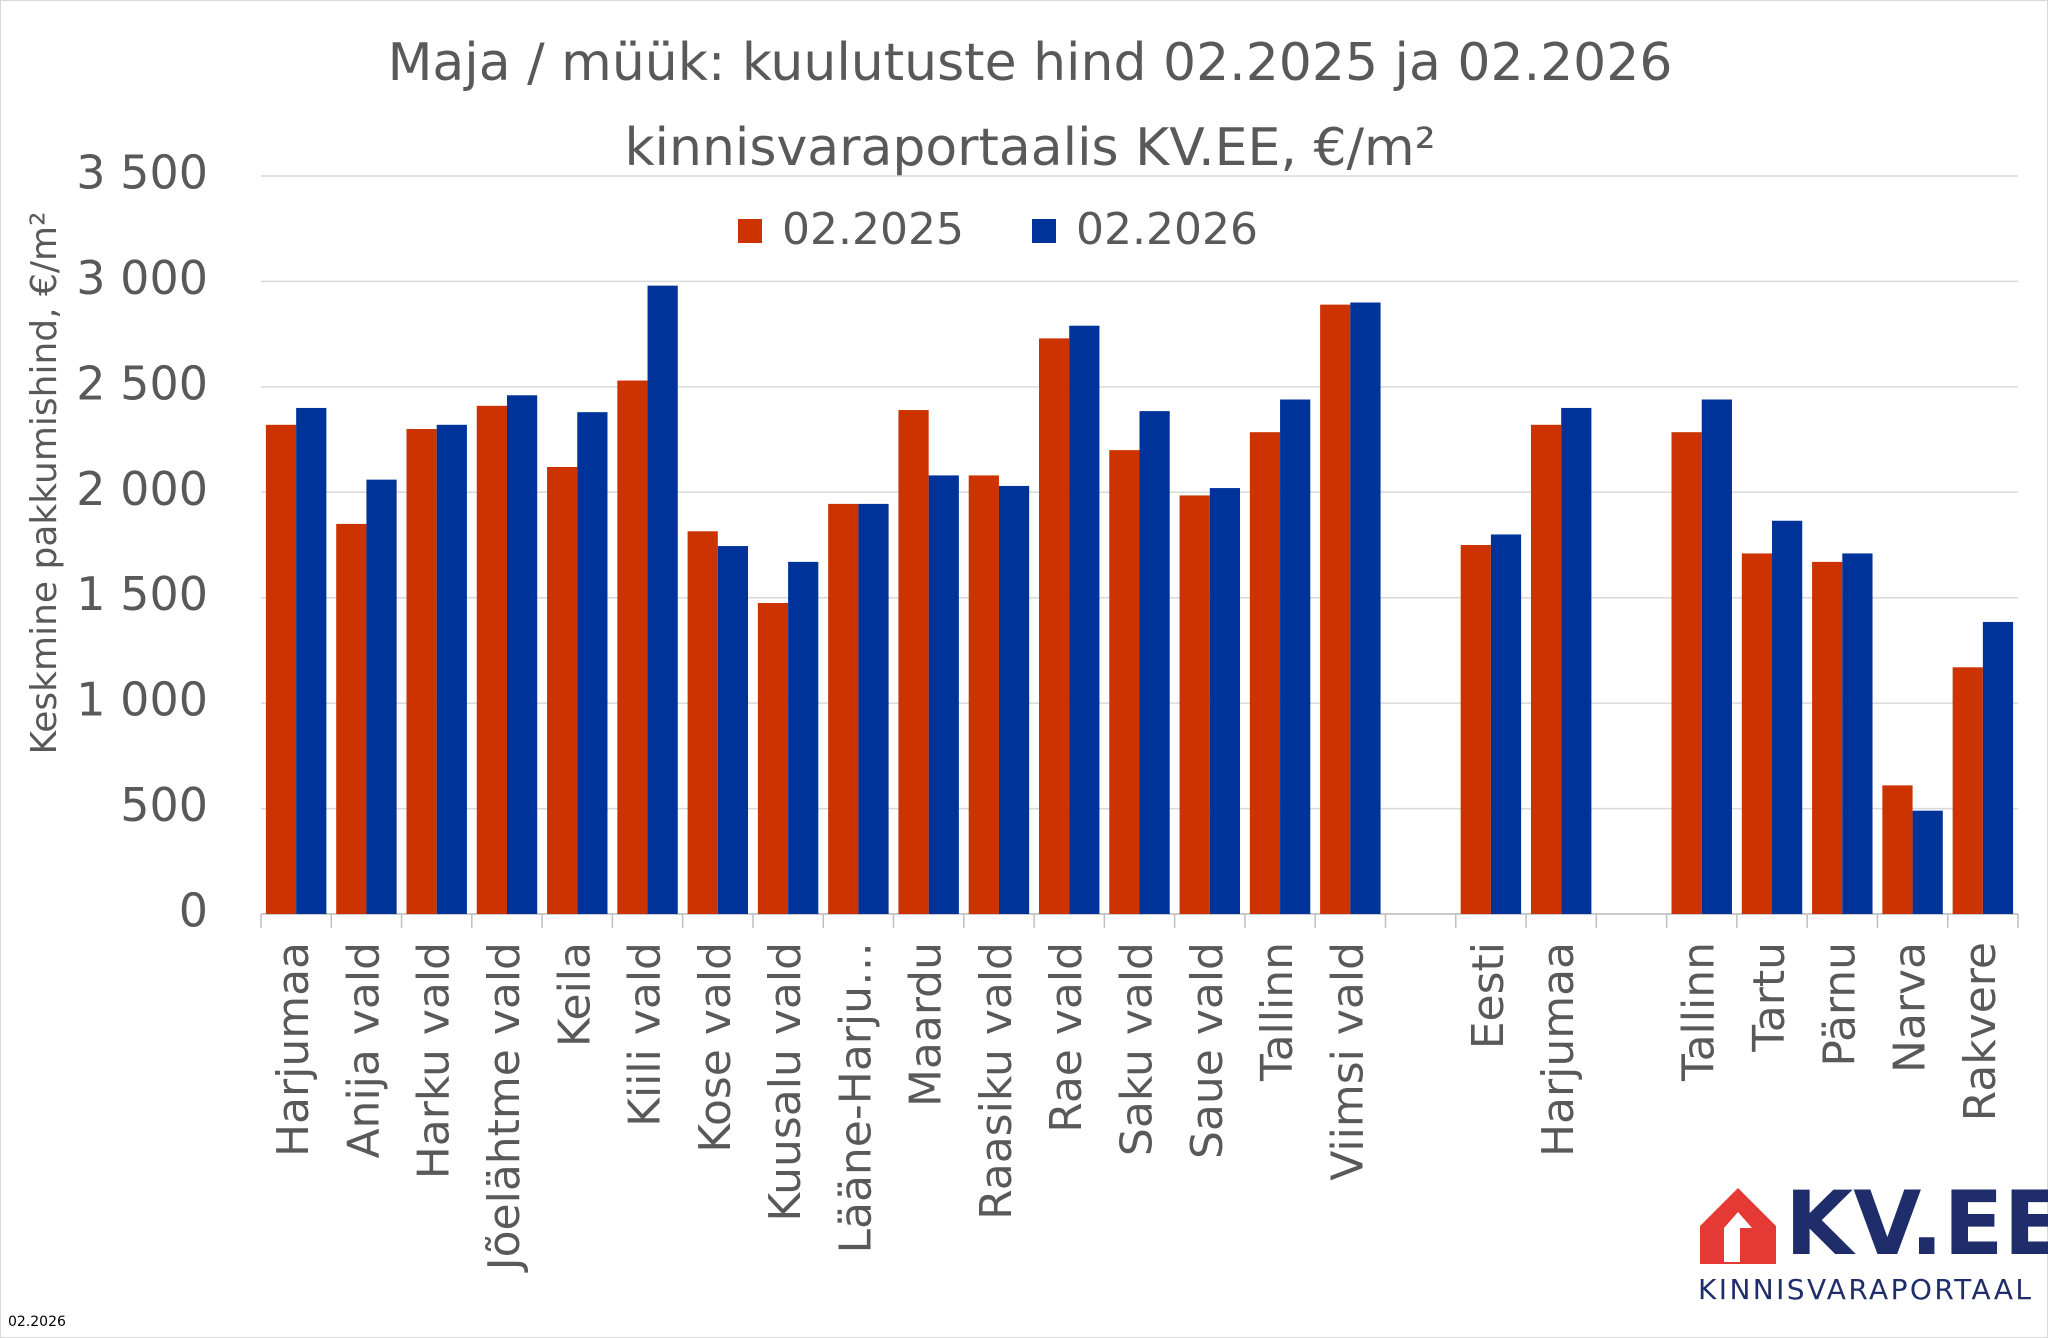  I want to click on y-axis-label: Keskmine pakkumishind, €/m², so click(44, 482).